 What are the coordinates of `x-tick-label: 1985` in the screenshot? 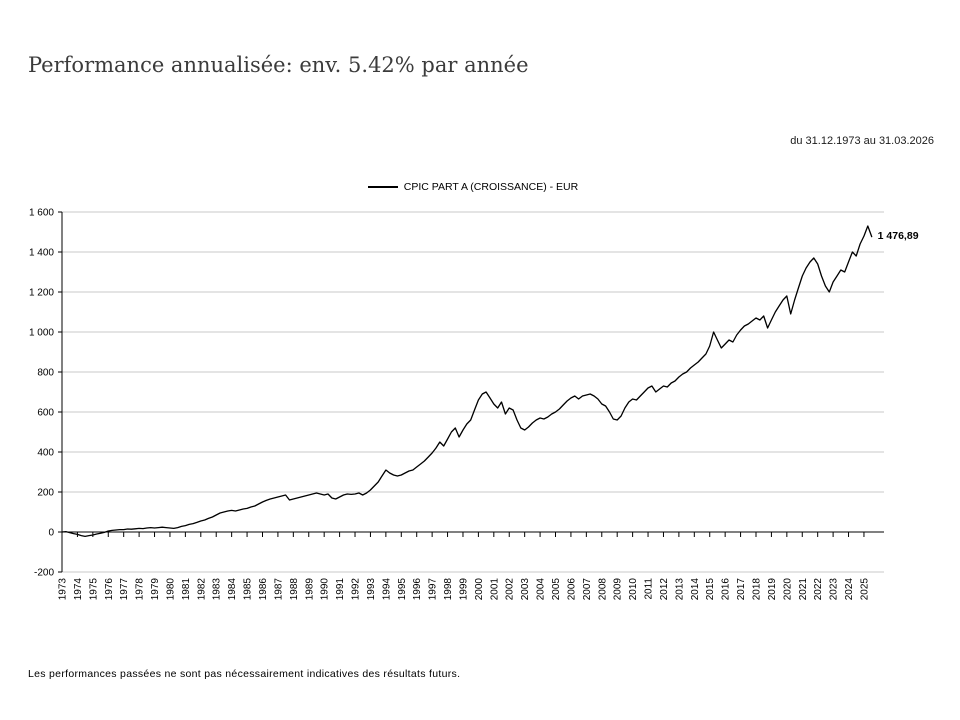 It's located at (248, 589).